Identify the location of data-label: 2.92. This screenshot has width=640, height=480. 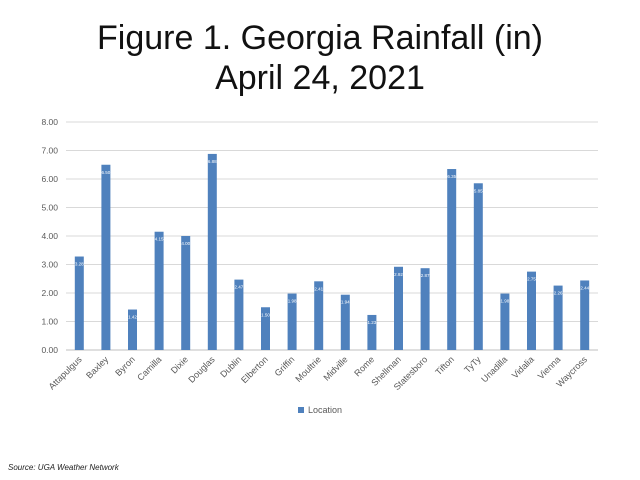
(398, 274).